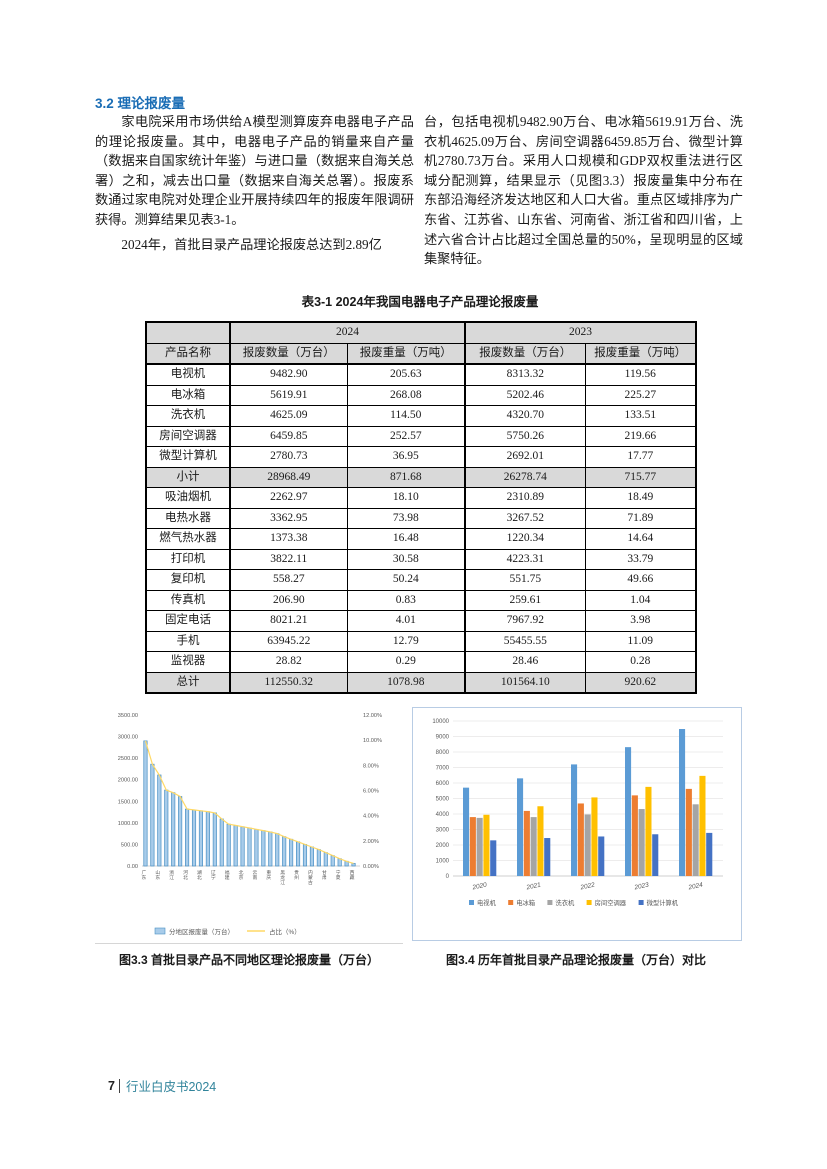 This screenshot has width=827, height=1169. What do you see at coordinates (371, 867) in the screenshot?
I see `svg-text: 0.00%` at bounding box center [371, 867].